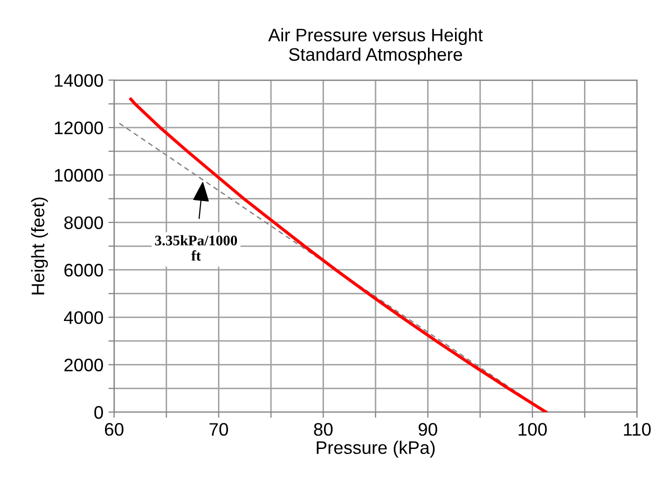  Describe the element at coordinates (637, 429) in the screenshot. I see `x-tick-label: 110` at that location.